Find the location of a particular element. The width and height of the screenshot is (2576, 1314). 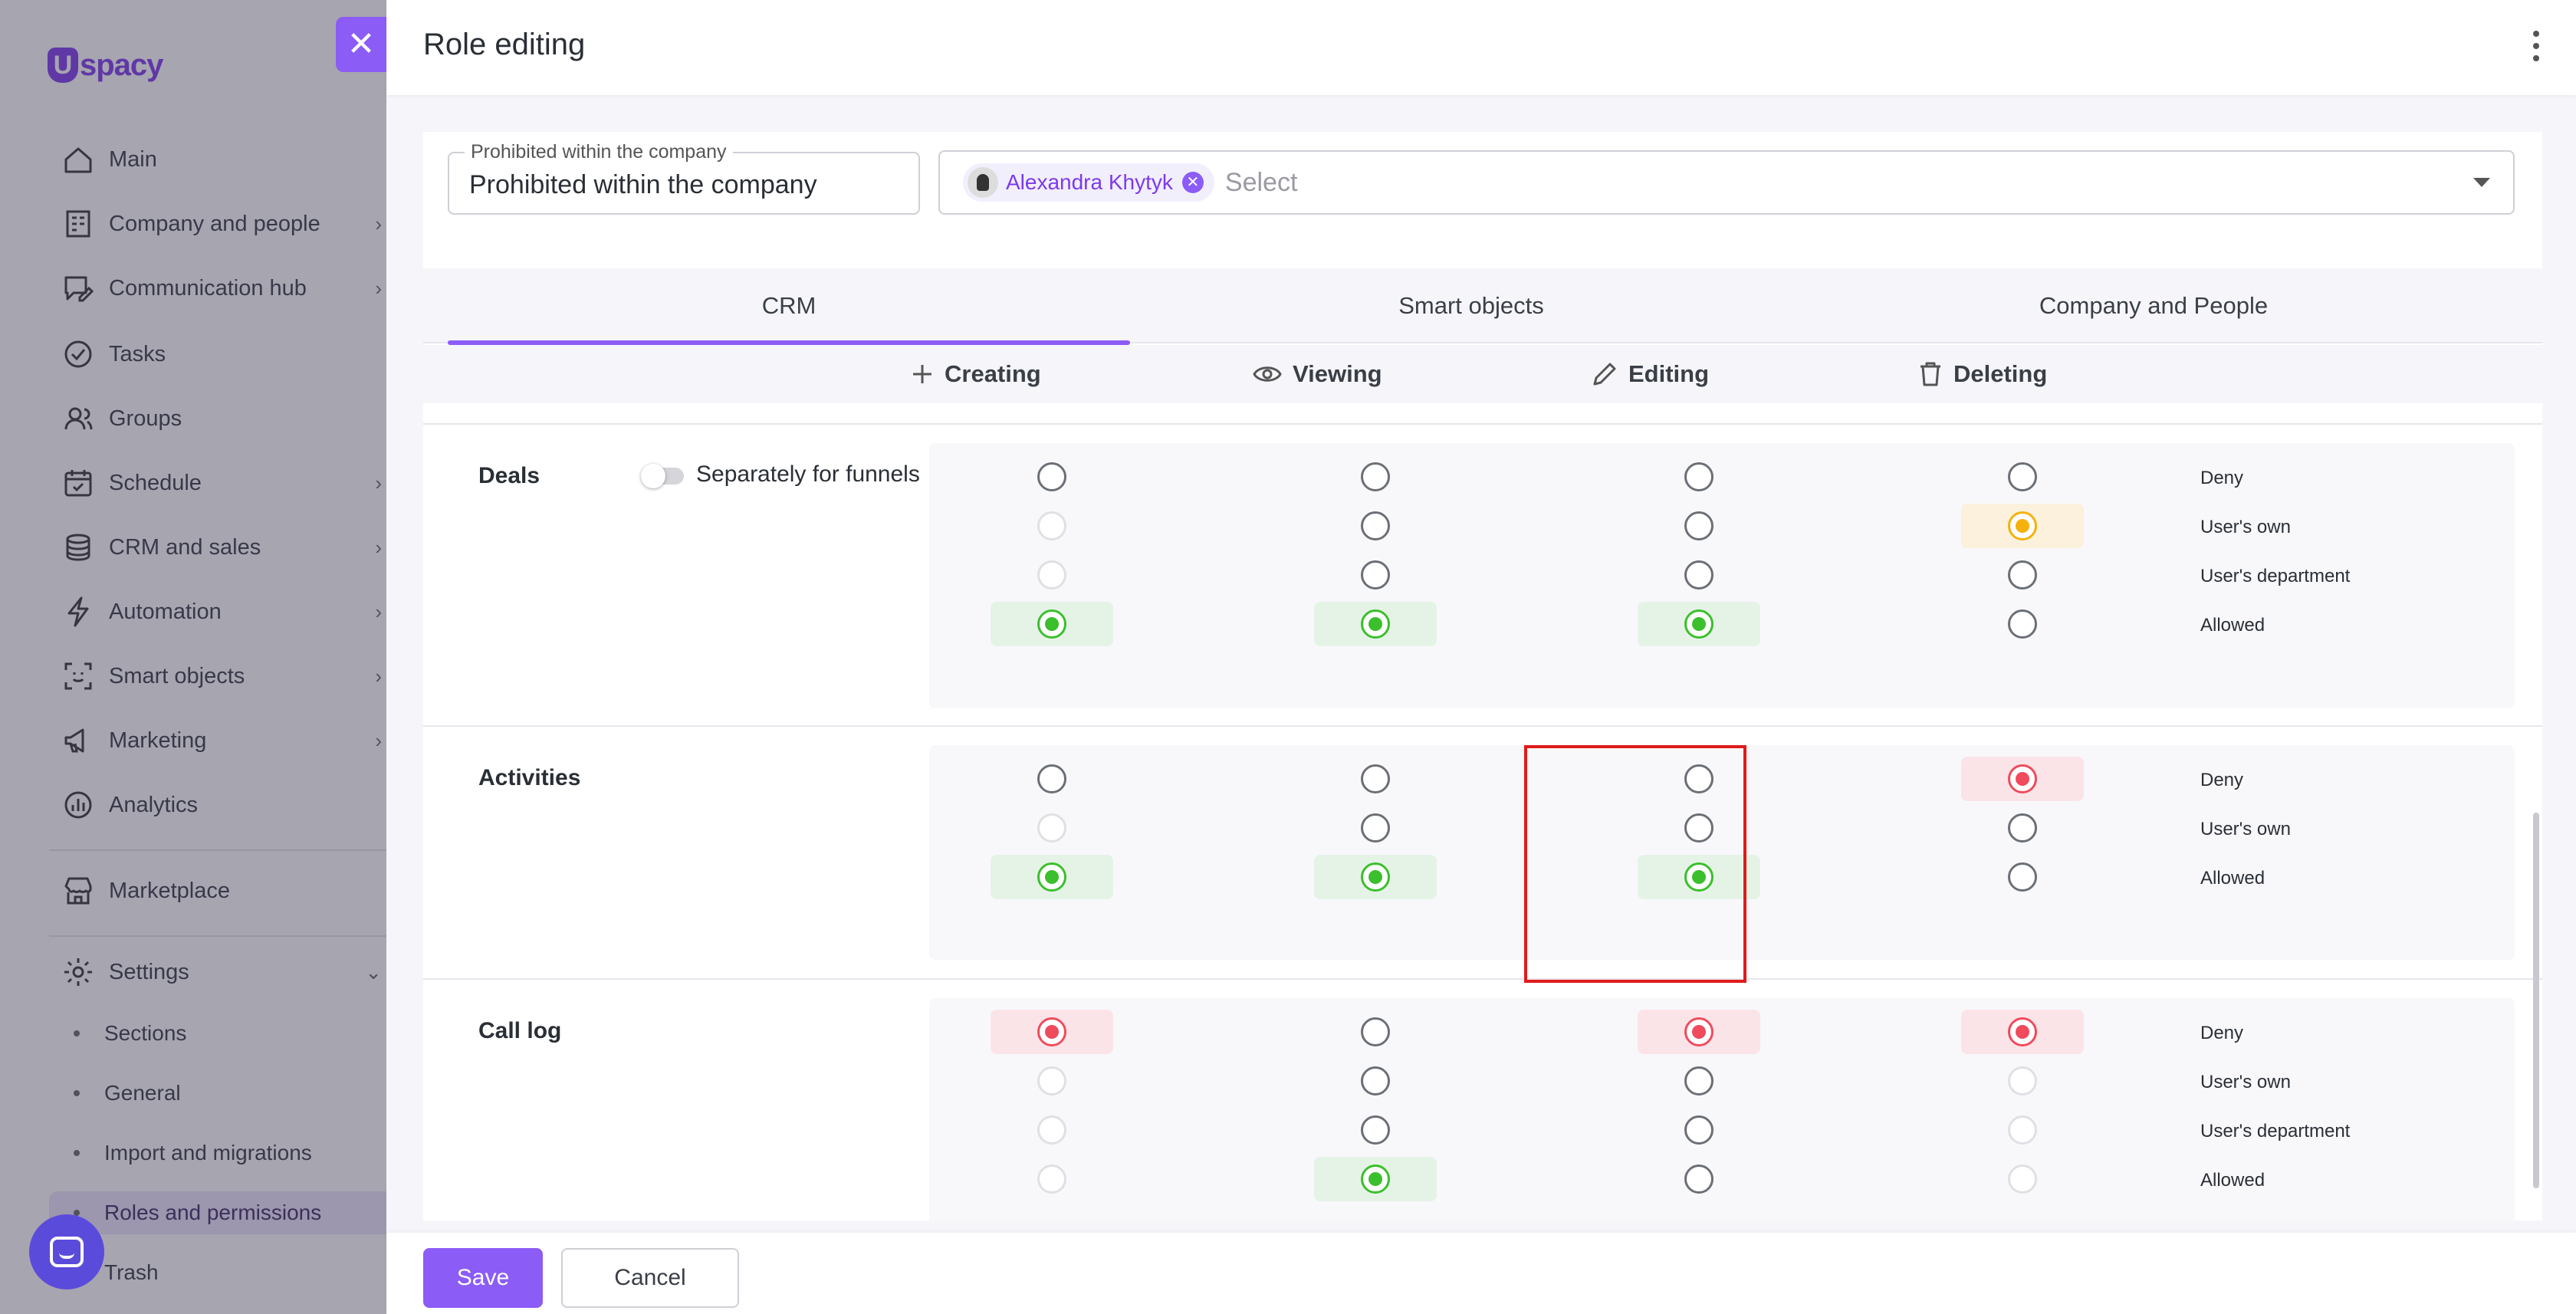

sidebar-item-4: Groups is located at coordinates (221, 419).